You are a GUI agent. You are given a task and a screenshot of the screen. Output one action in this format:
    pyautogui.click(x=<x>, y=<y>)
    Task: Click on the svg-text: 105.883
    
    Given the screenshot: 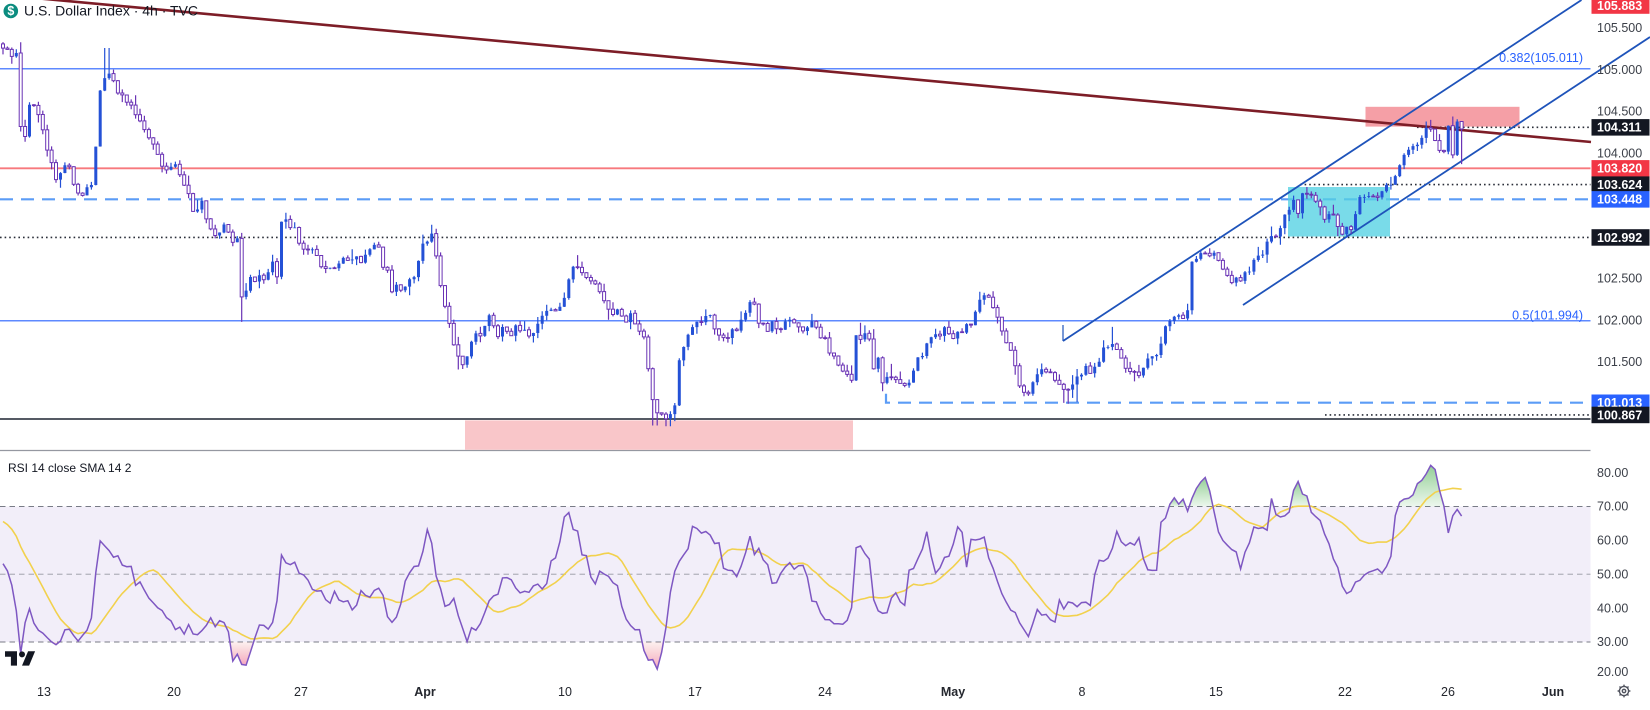 What is the action you would take?
    pyautogui.click(x=1619, y=6)
    